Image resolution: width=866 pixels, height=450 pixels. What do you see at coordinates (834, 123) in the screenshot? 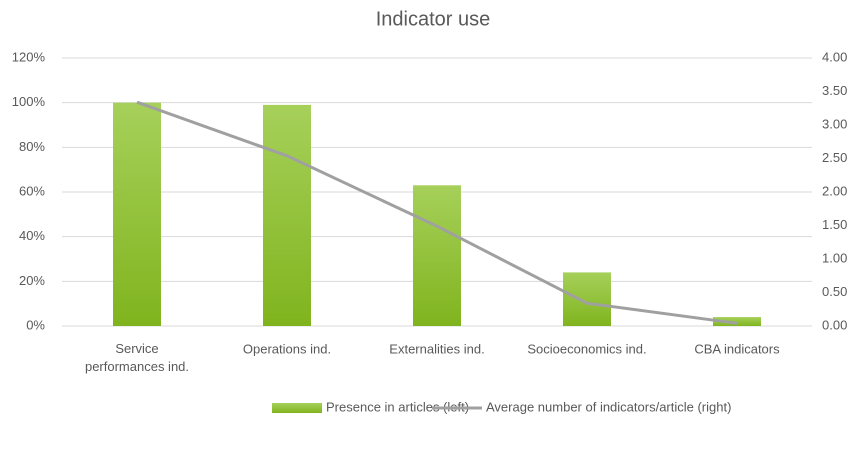
I see `y2-tick-label: 3.00` at bounding box center [834, 123].